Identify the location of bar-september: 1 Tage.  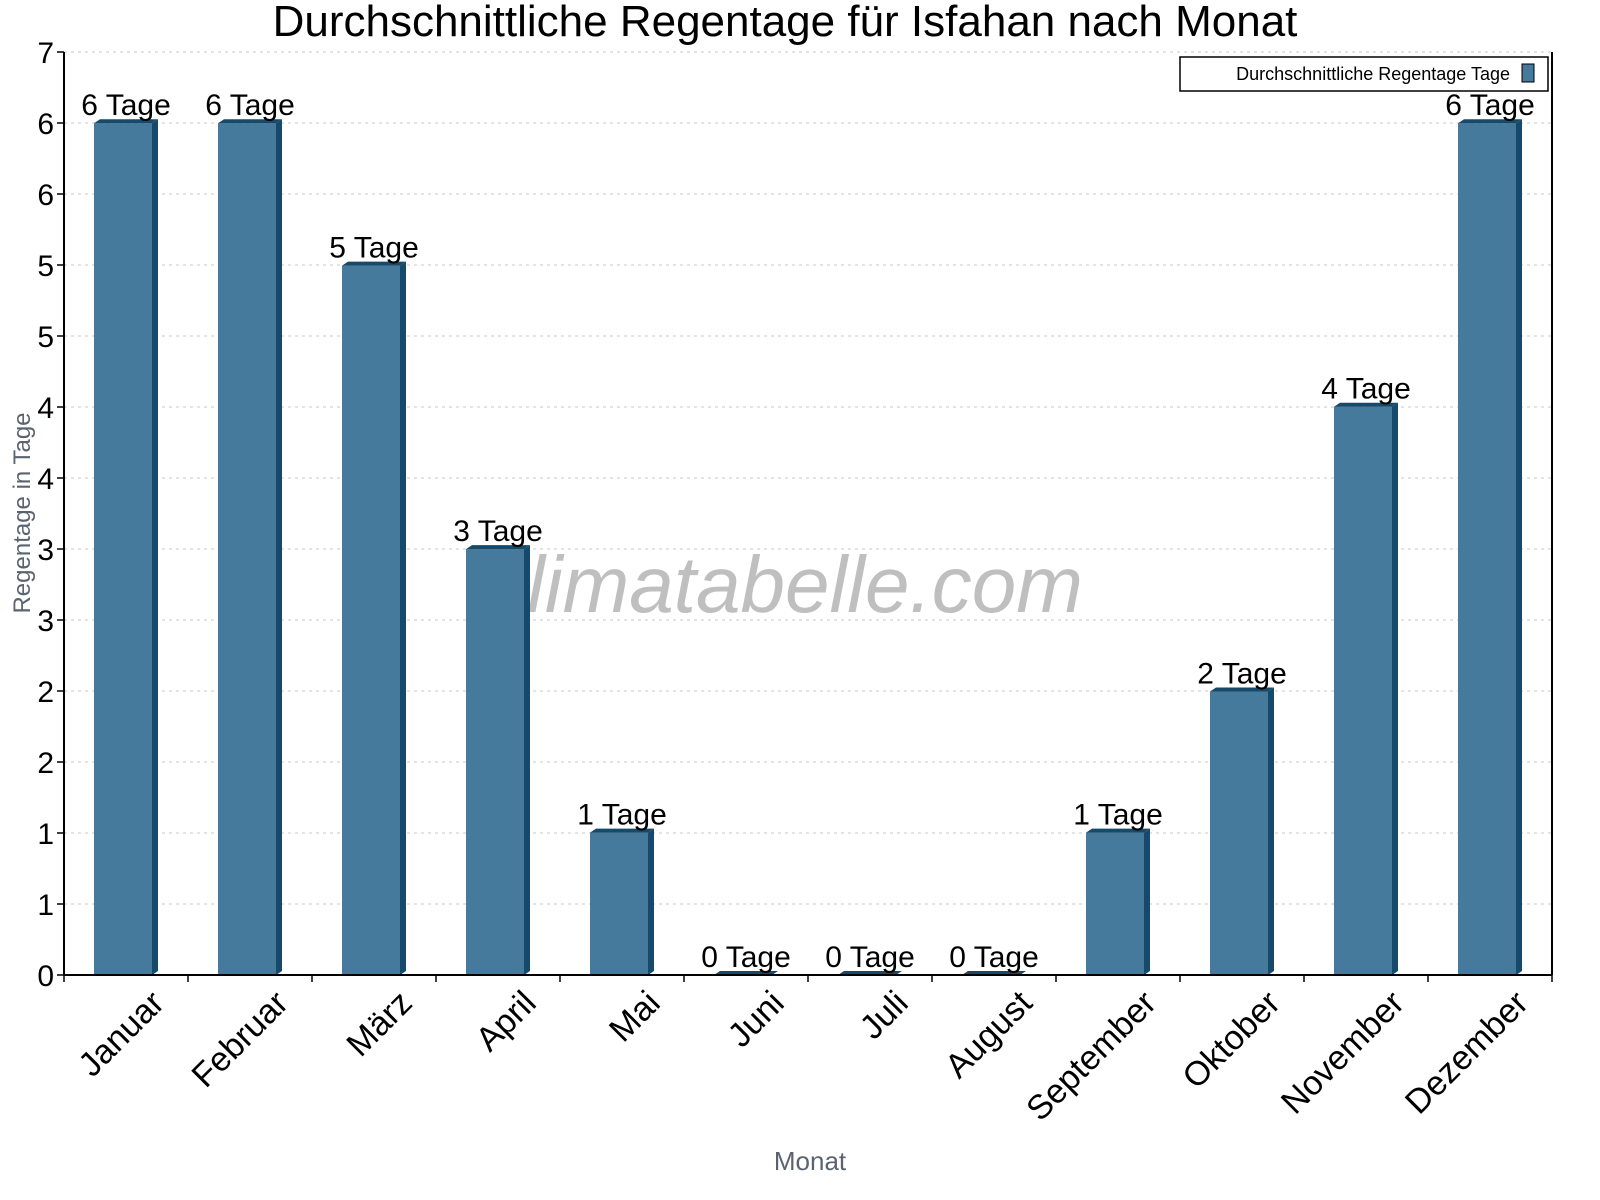
(1118, 887).